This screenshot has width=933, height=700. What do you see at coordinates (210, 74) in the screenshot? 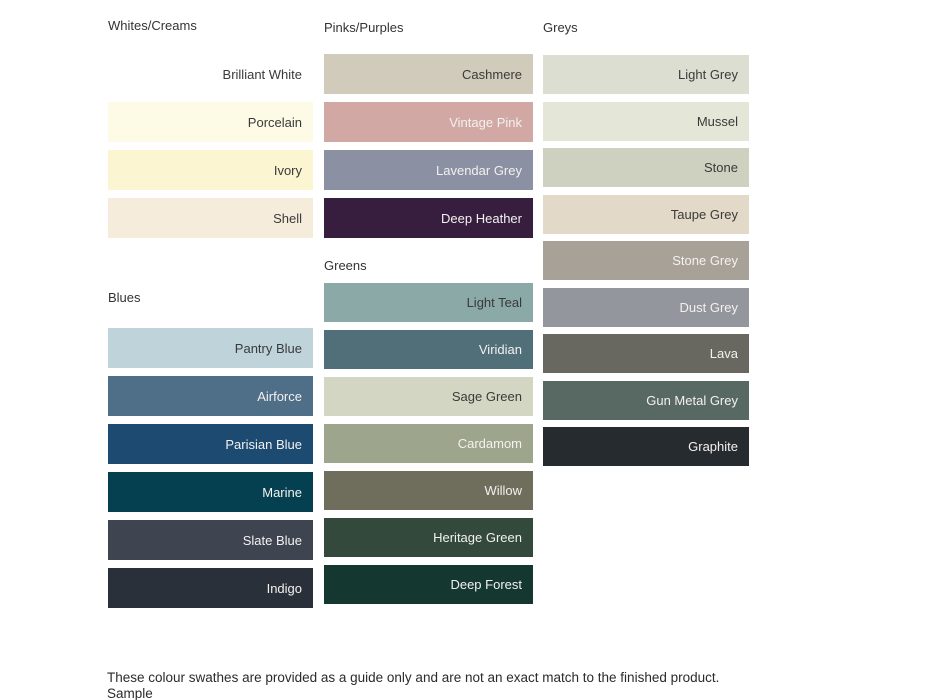
I see `swatch-brilliant-white: Brilliant White` at bounding box center [210, 74].